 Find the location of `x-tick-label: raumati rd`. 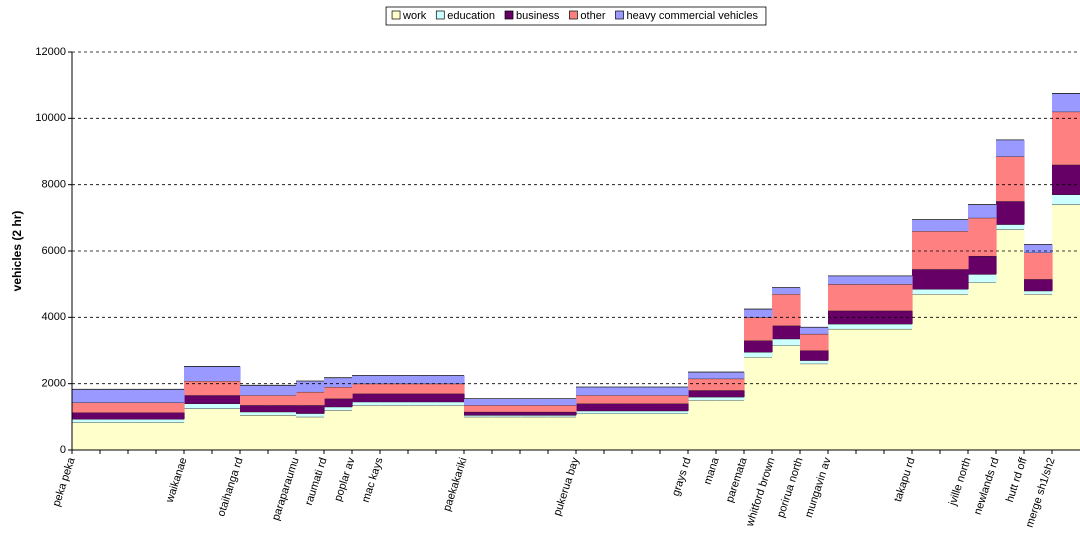

x-tick-label: raumati rd is located at coordinates (316, 481).